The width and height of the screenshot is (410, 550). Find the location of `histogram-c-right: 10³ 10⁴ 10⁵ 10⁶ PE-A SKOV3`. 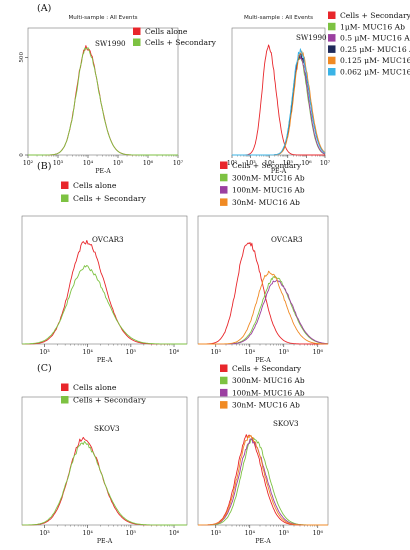

histogram-c-right: 10³ 10⁴ 10⁵ 10⁶ PE-A SKOV3 is located at coordinates (263, 470).